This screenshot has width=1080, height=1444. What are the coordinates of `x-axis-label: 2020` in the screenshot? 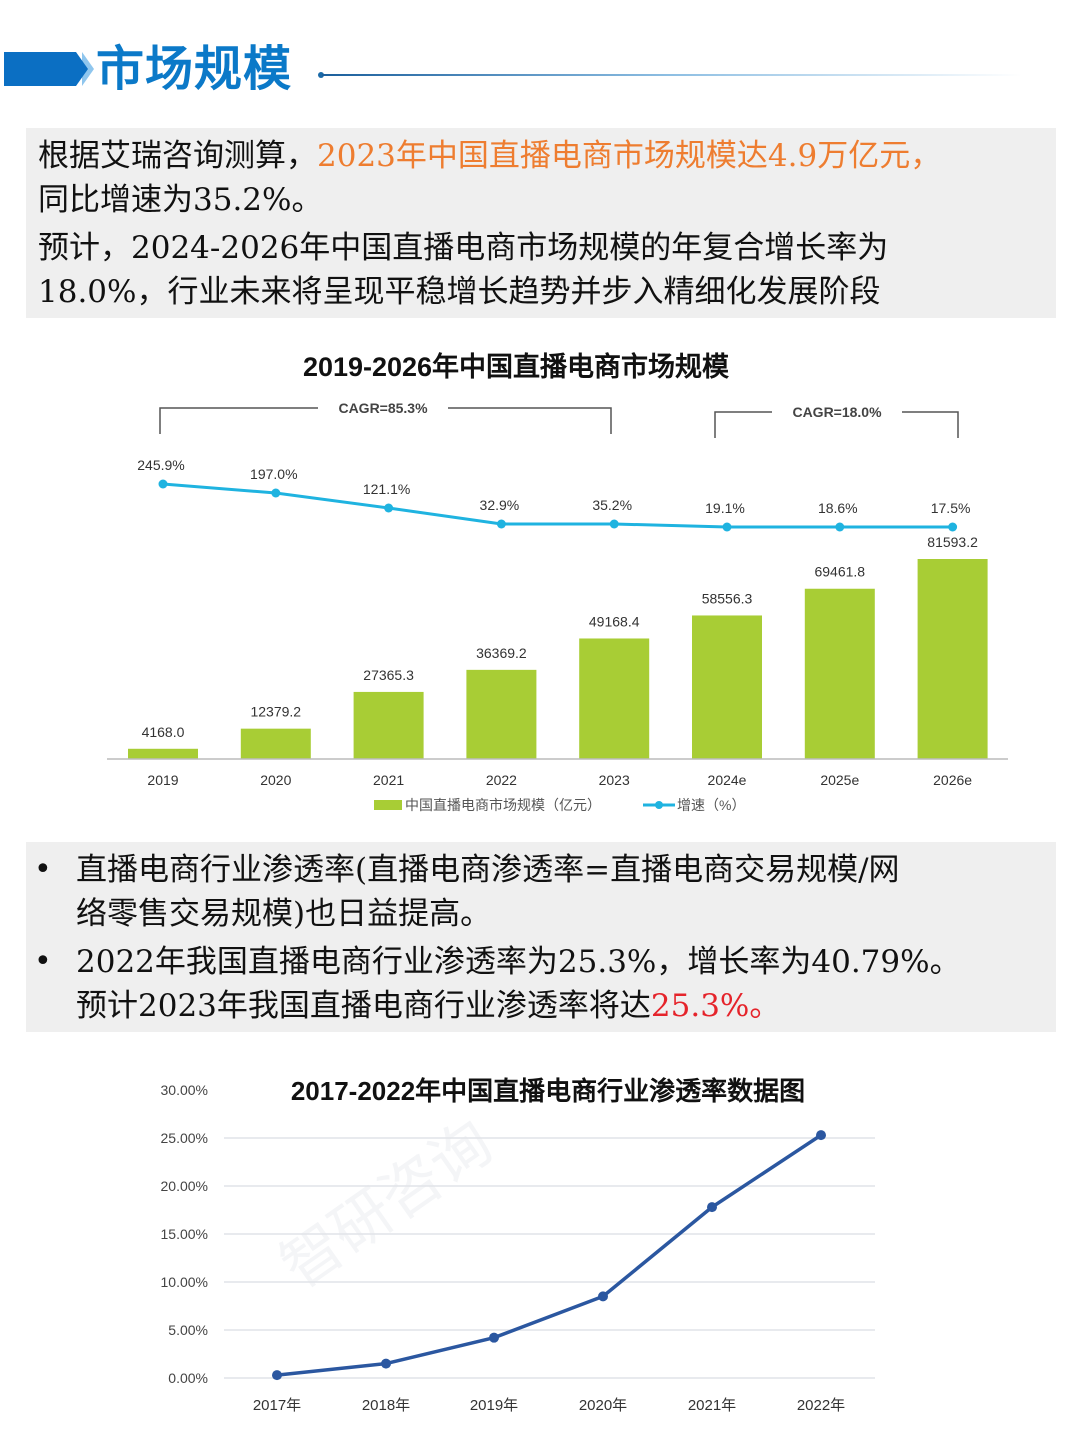 It's located at (275, 780).